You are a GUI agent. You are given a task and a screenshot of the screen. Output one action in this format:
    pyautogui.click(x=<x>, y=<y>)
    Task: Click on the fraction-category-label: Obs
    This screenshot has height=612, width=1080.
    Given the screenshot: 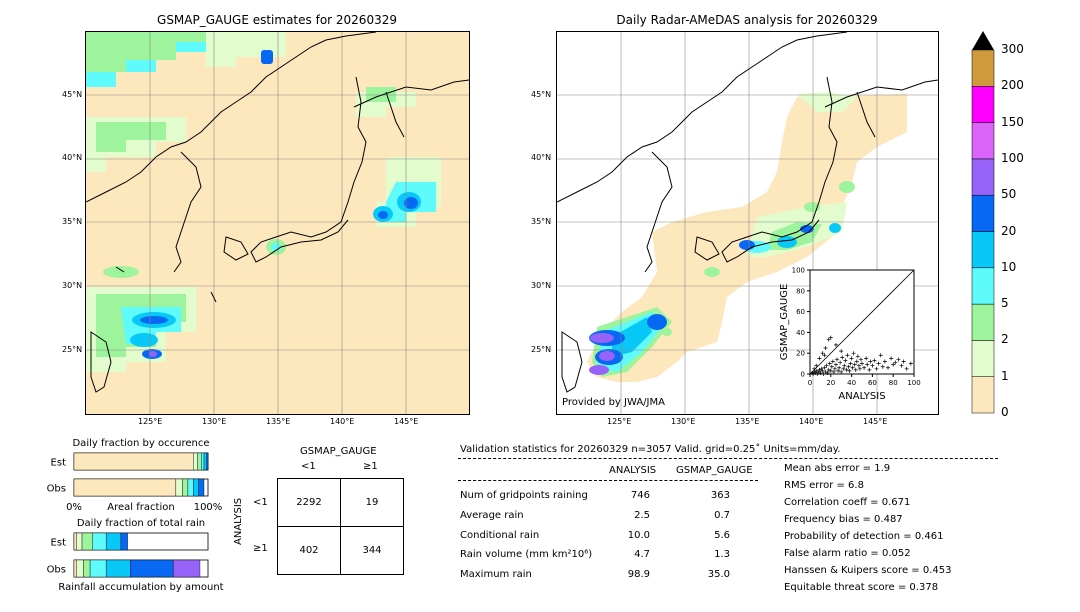 What is the action you would take?
    pyautogui.click(x=56, y=570)
    